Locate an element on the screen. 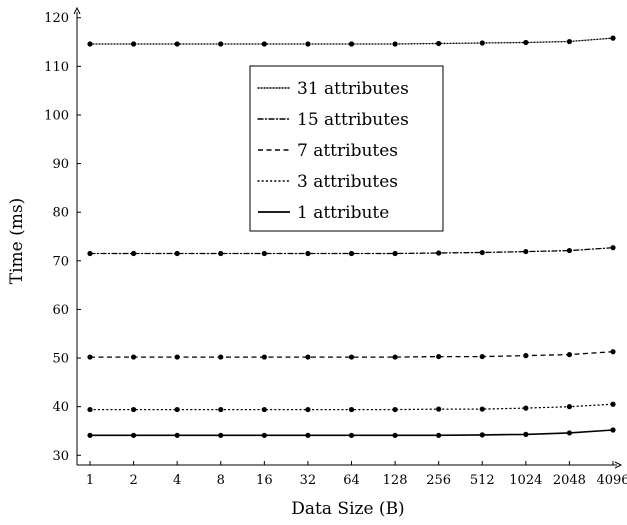  x-tick-label: 256 is located at coordinates (438, 480).